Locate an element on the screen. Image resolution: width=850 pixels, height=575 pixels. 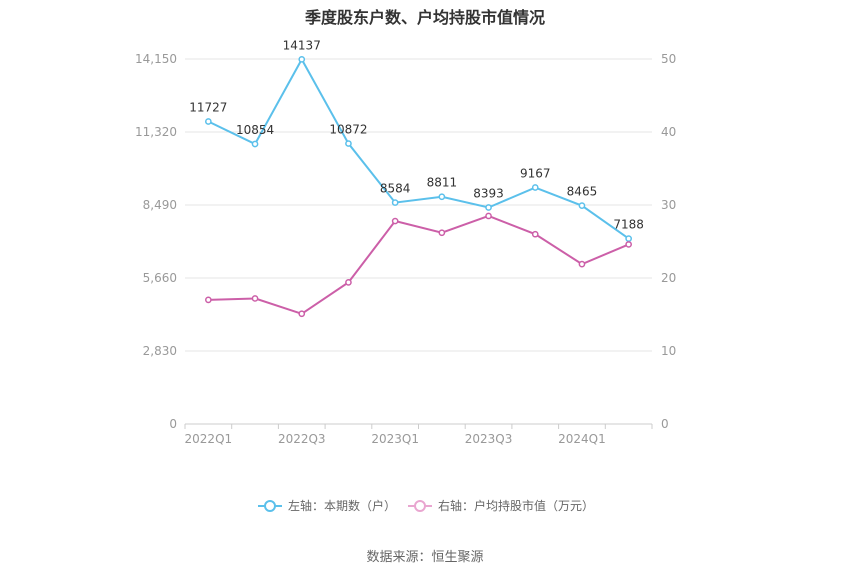
legend-item: 左轴：本期数（户） is located at coordinates (327, 505).